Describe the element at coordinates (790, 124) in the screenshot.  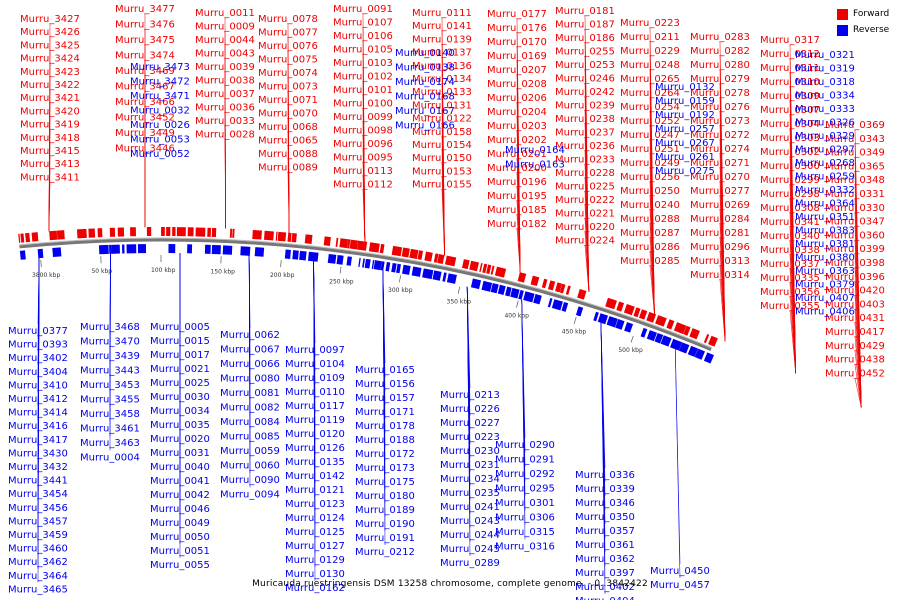
I see `gene-label: Murru_0304` at that location.